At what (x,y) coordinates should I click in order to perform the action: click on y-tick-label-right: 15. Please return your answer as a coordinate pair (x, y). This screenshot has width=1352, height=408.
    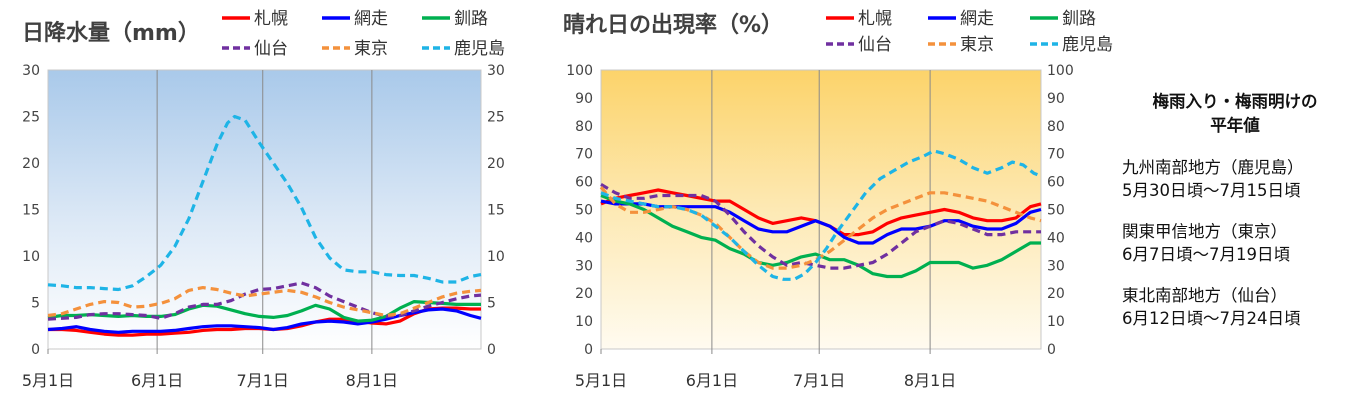
    Looking at the image, I should click on (496, 211).